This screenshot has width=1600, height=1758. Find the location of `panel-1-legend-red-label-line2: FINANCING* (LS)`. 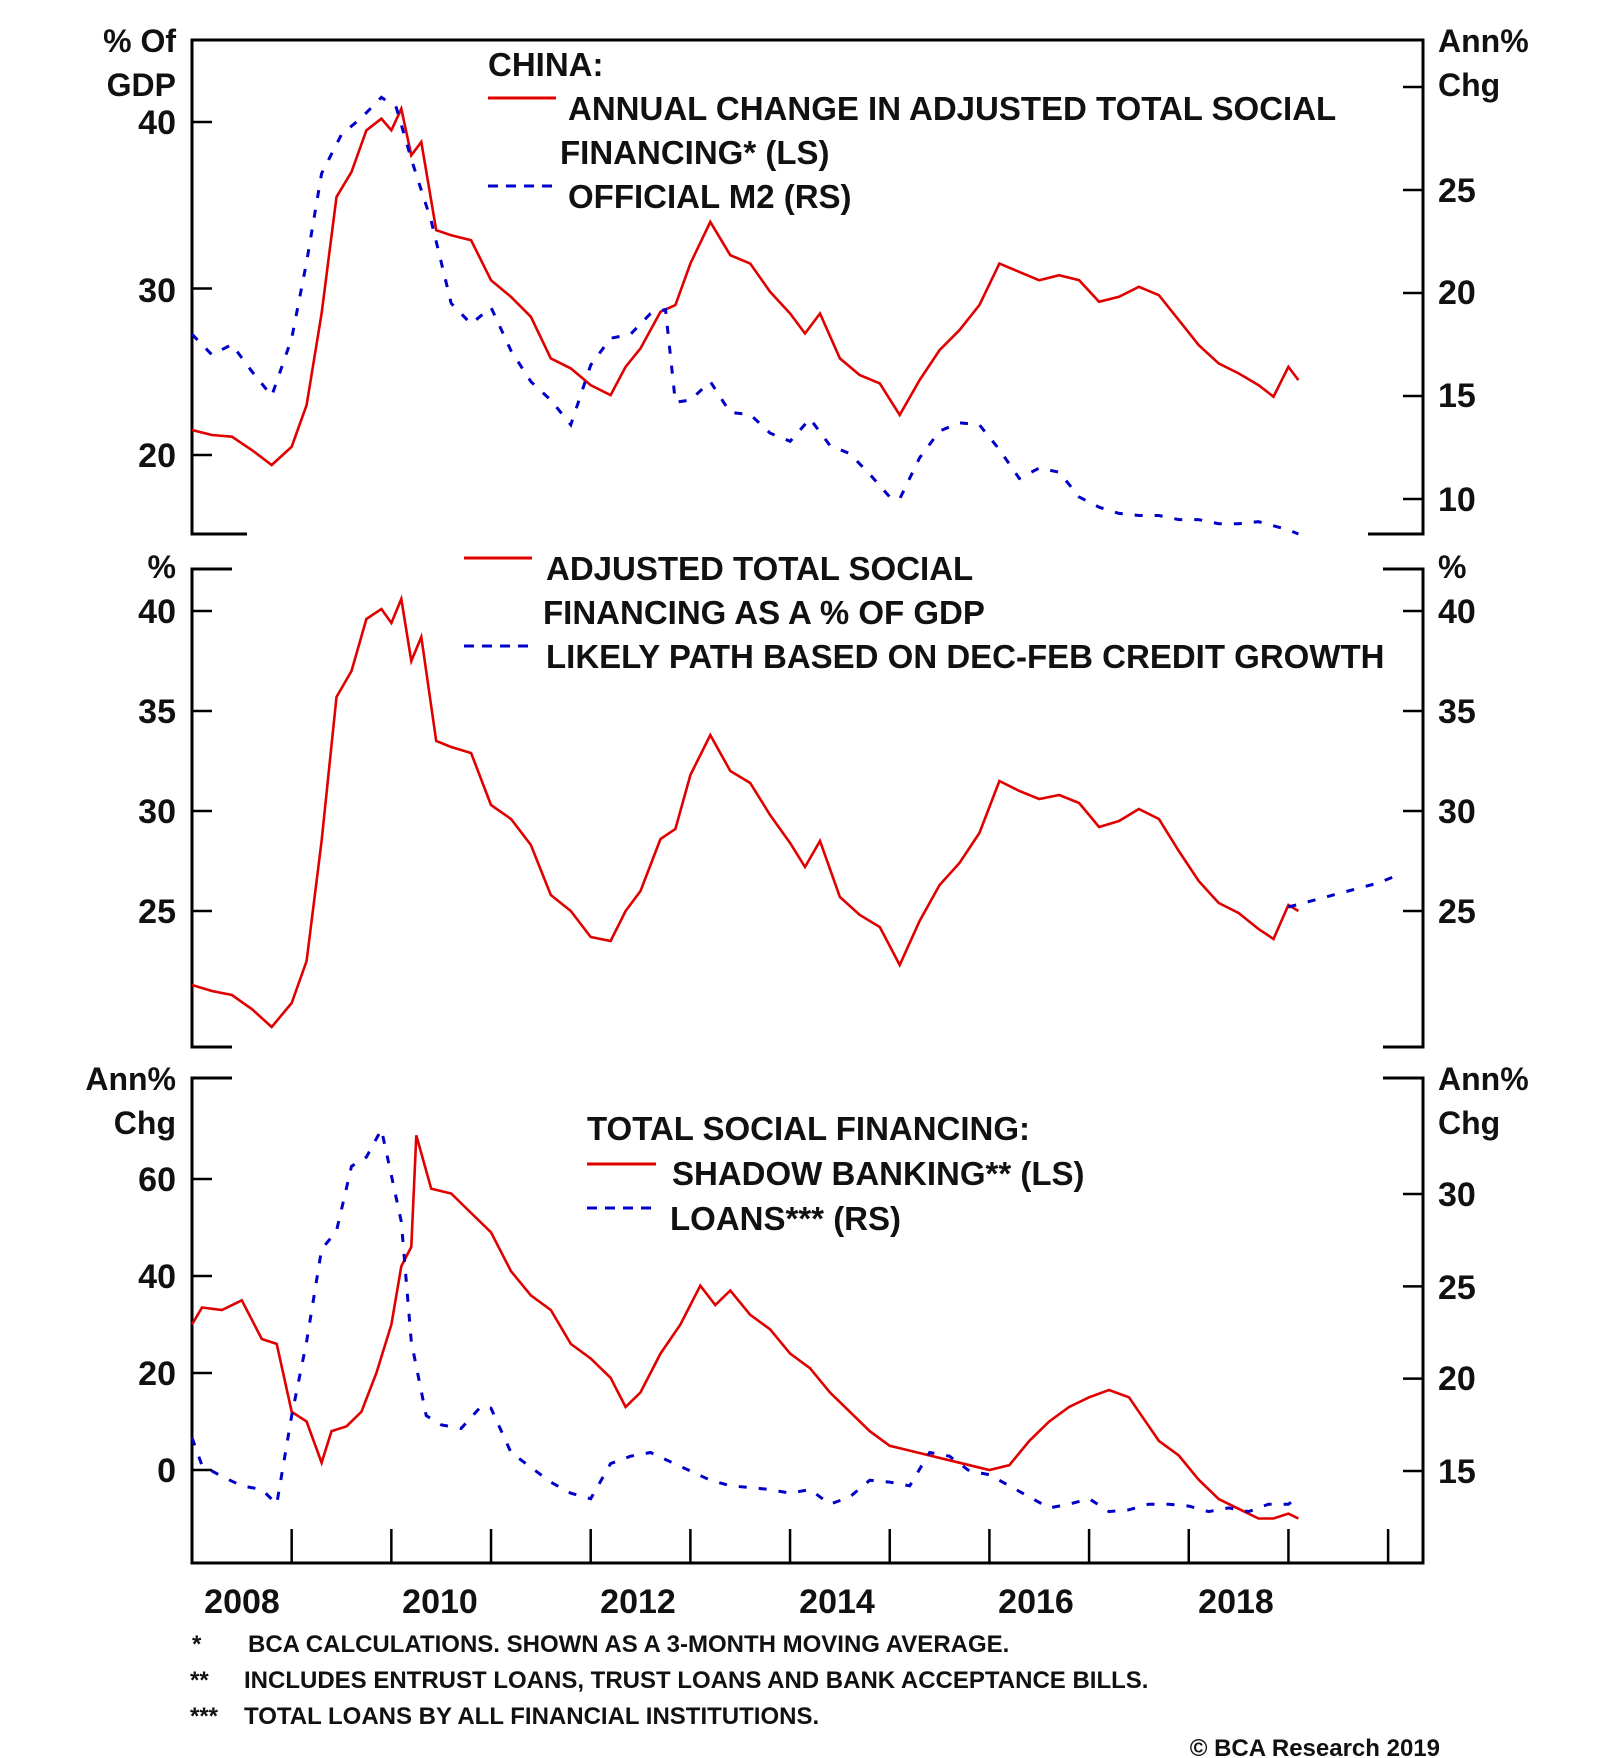

panel-1-legend-red-label-line2: FINANCING* (LS) is located at coordinates (694, 152).